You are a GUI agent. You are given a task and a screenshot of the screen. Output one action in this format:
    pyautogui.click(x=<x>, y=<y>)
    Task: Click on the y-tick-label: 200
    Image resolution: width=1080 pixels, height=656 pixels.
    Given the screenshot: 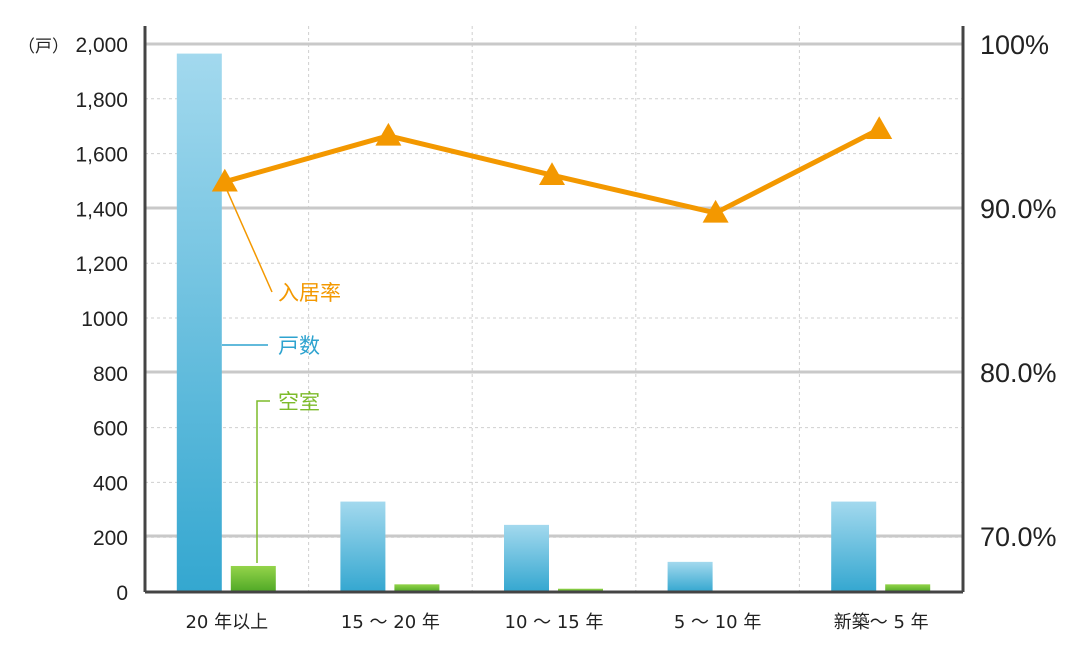 What is the action you would take?
    pyautogui.click(x=110, y=538)
    